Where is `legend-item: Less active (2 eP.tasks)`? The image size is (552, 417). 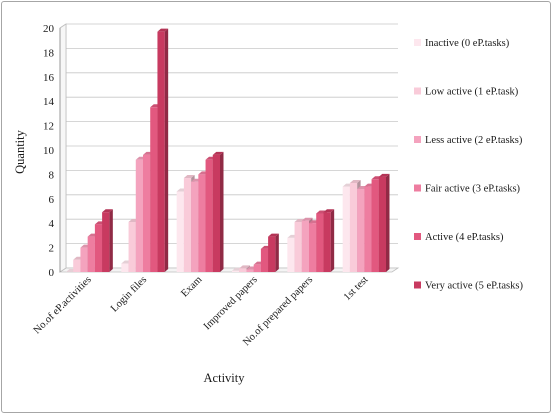 legend-item: Less active (2 eP.tasks) is located at coordinates (468, 140).